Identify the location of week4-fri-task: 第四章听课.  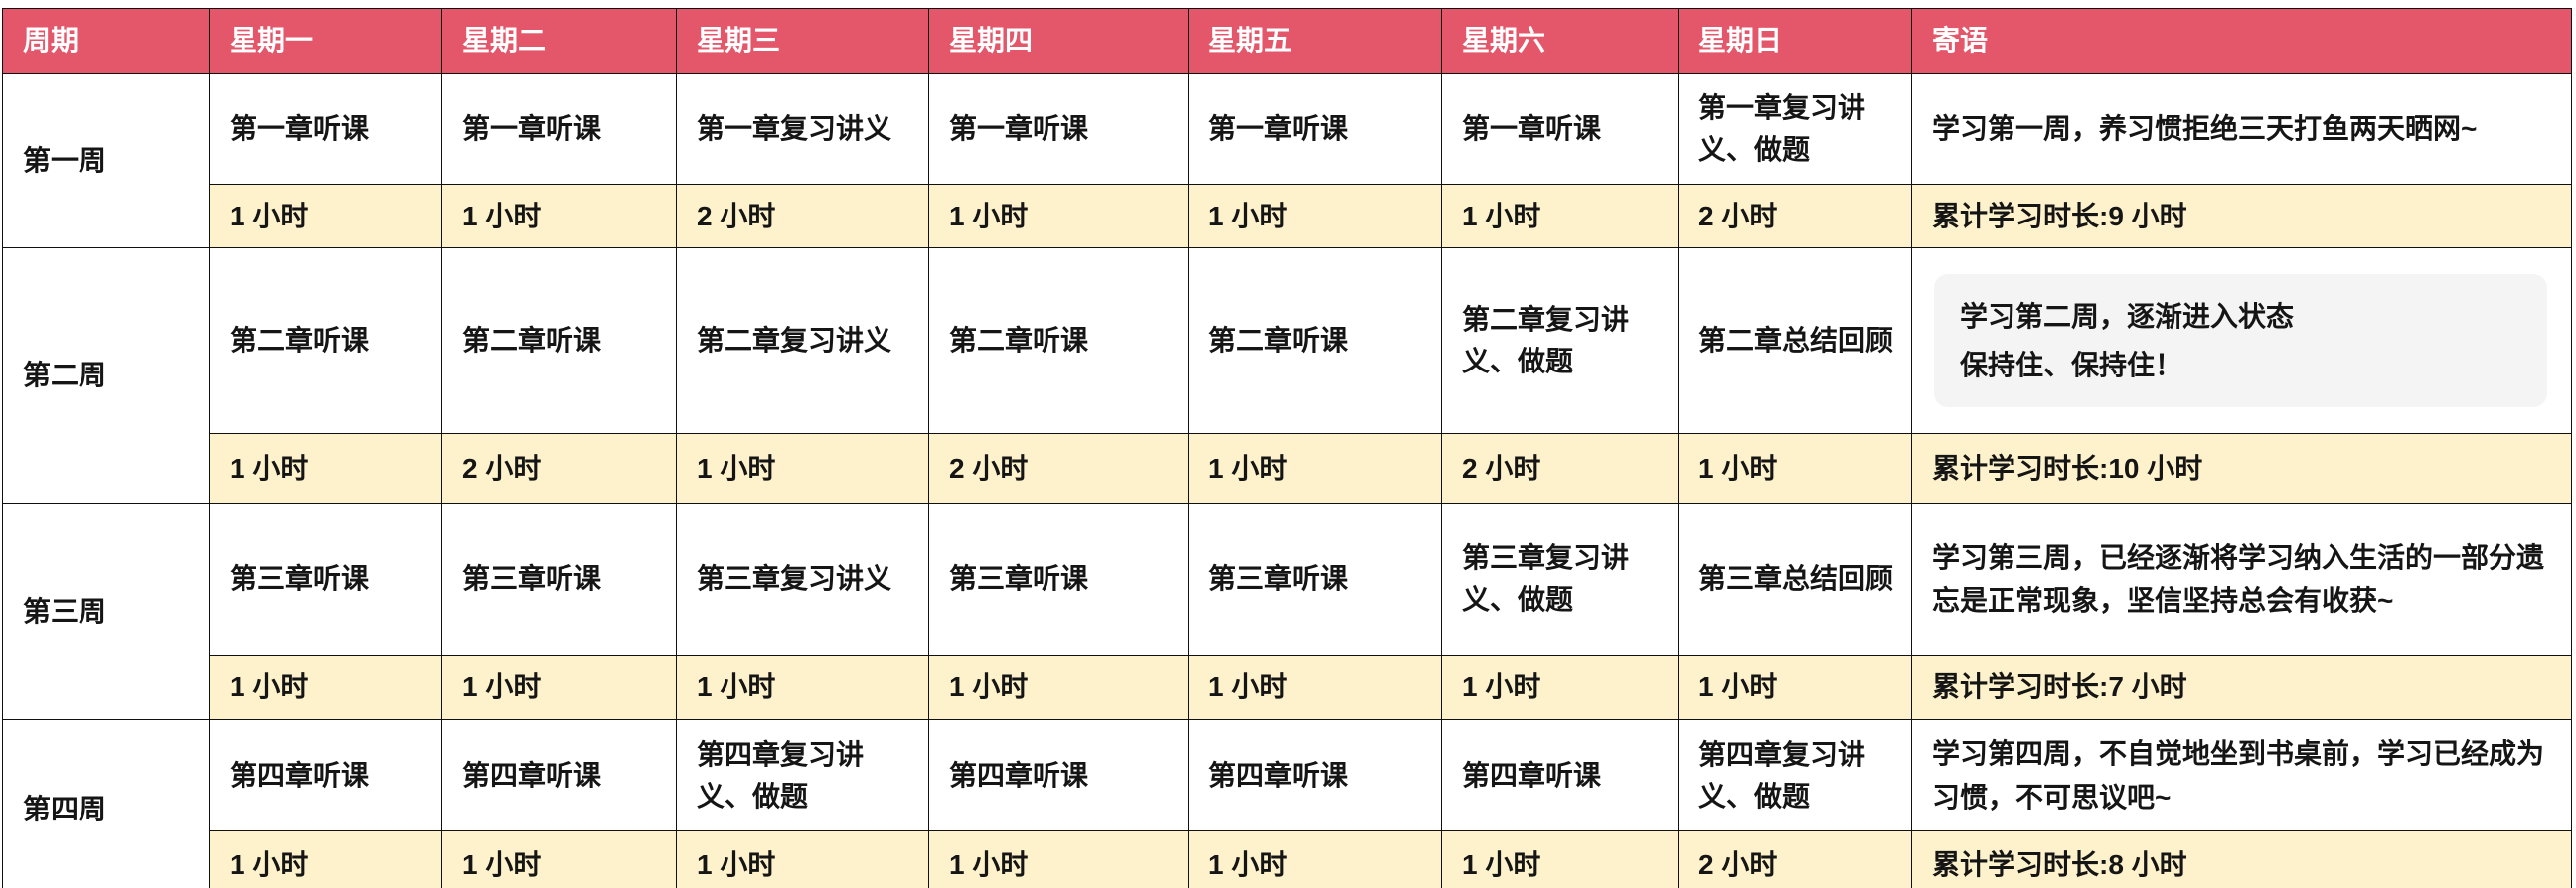
(1315, 775).